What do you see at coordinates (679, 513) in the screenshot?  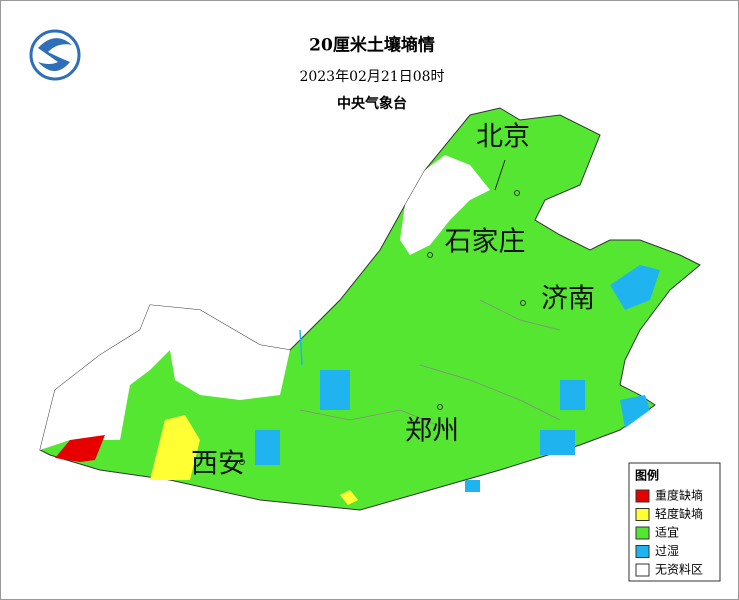 I see `legend-label: 轻度缺墒` at bounding box center [679, 513].